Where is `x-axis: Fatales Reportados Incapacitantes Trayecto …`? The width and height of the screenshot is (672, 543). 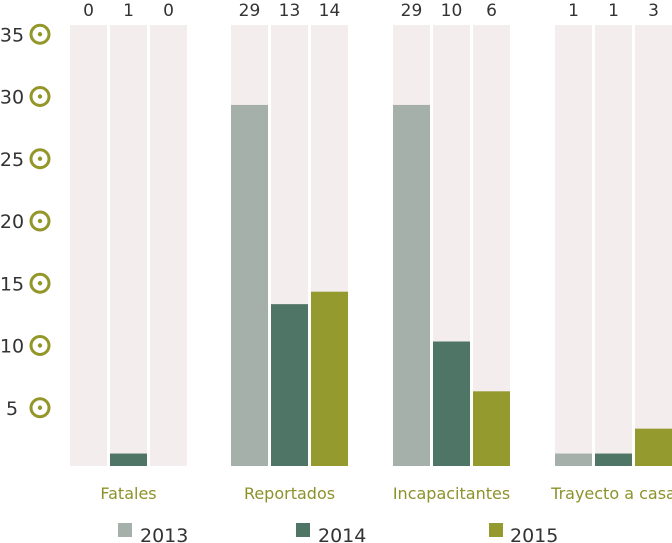
x-axis: Fatales Reportados Incapacitantes Trayecto … is located at coordinates (386, 493).